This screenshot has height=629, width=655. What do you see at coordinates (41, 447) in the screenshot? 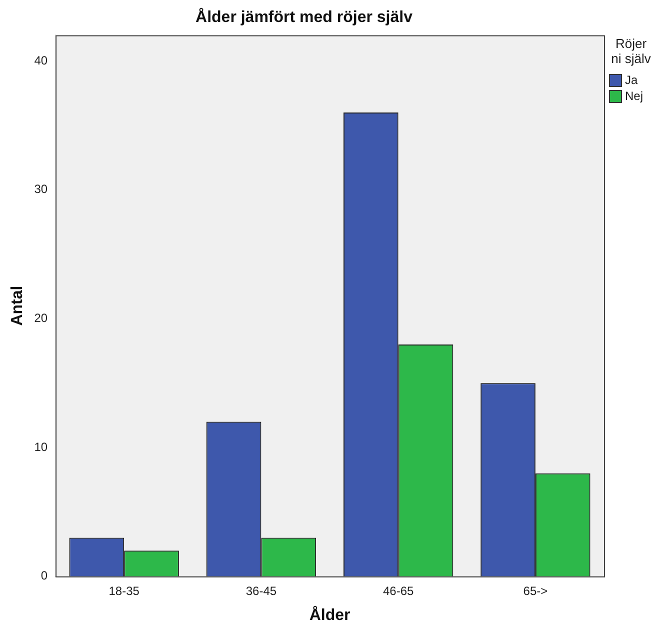
I see `y-tick-label: 10` at bounding box center [41, 447].